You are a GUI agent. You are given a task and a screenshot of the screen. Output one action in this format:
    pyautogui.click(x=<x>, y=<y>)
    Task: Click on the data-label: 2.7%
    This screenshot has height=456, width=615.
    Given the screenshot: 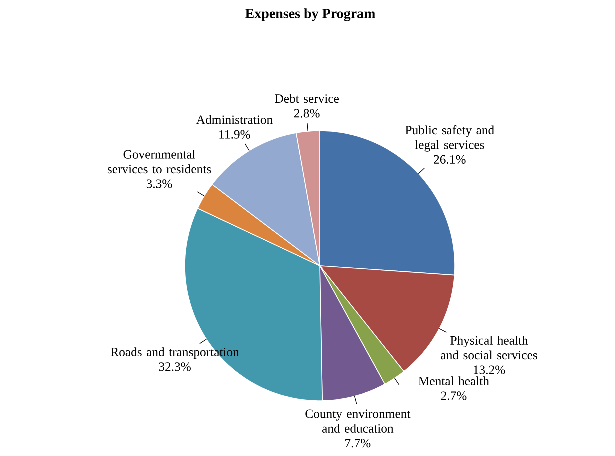 What is the action you would take?
    pyautogui.click(x=454, y=396)
    